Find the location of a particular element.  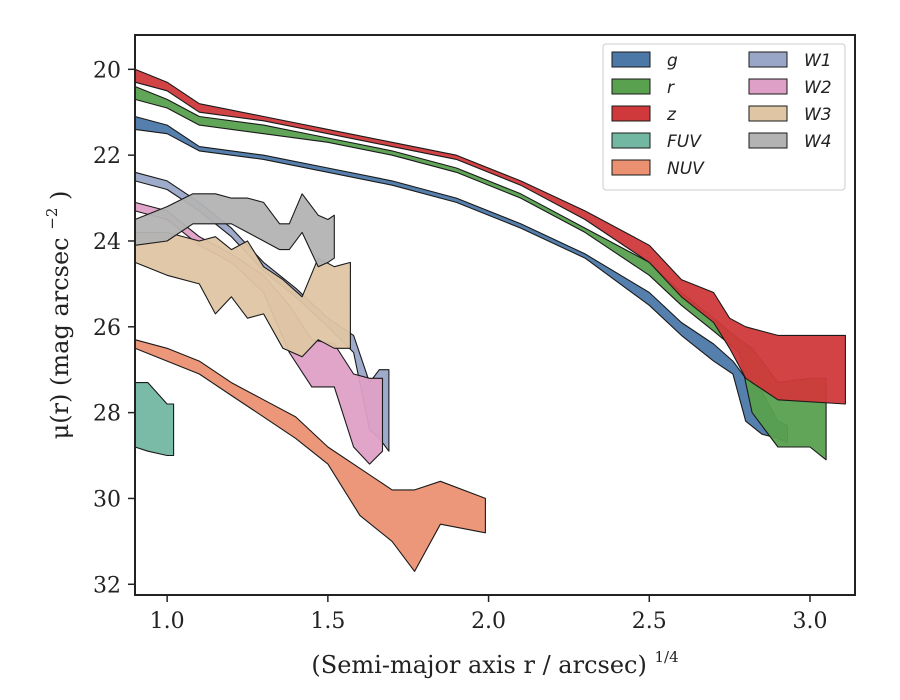

x-axis-label-exponent: 1/4 is located at coordinates (666, 657).